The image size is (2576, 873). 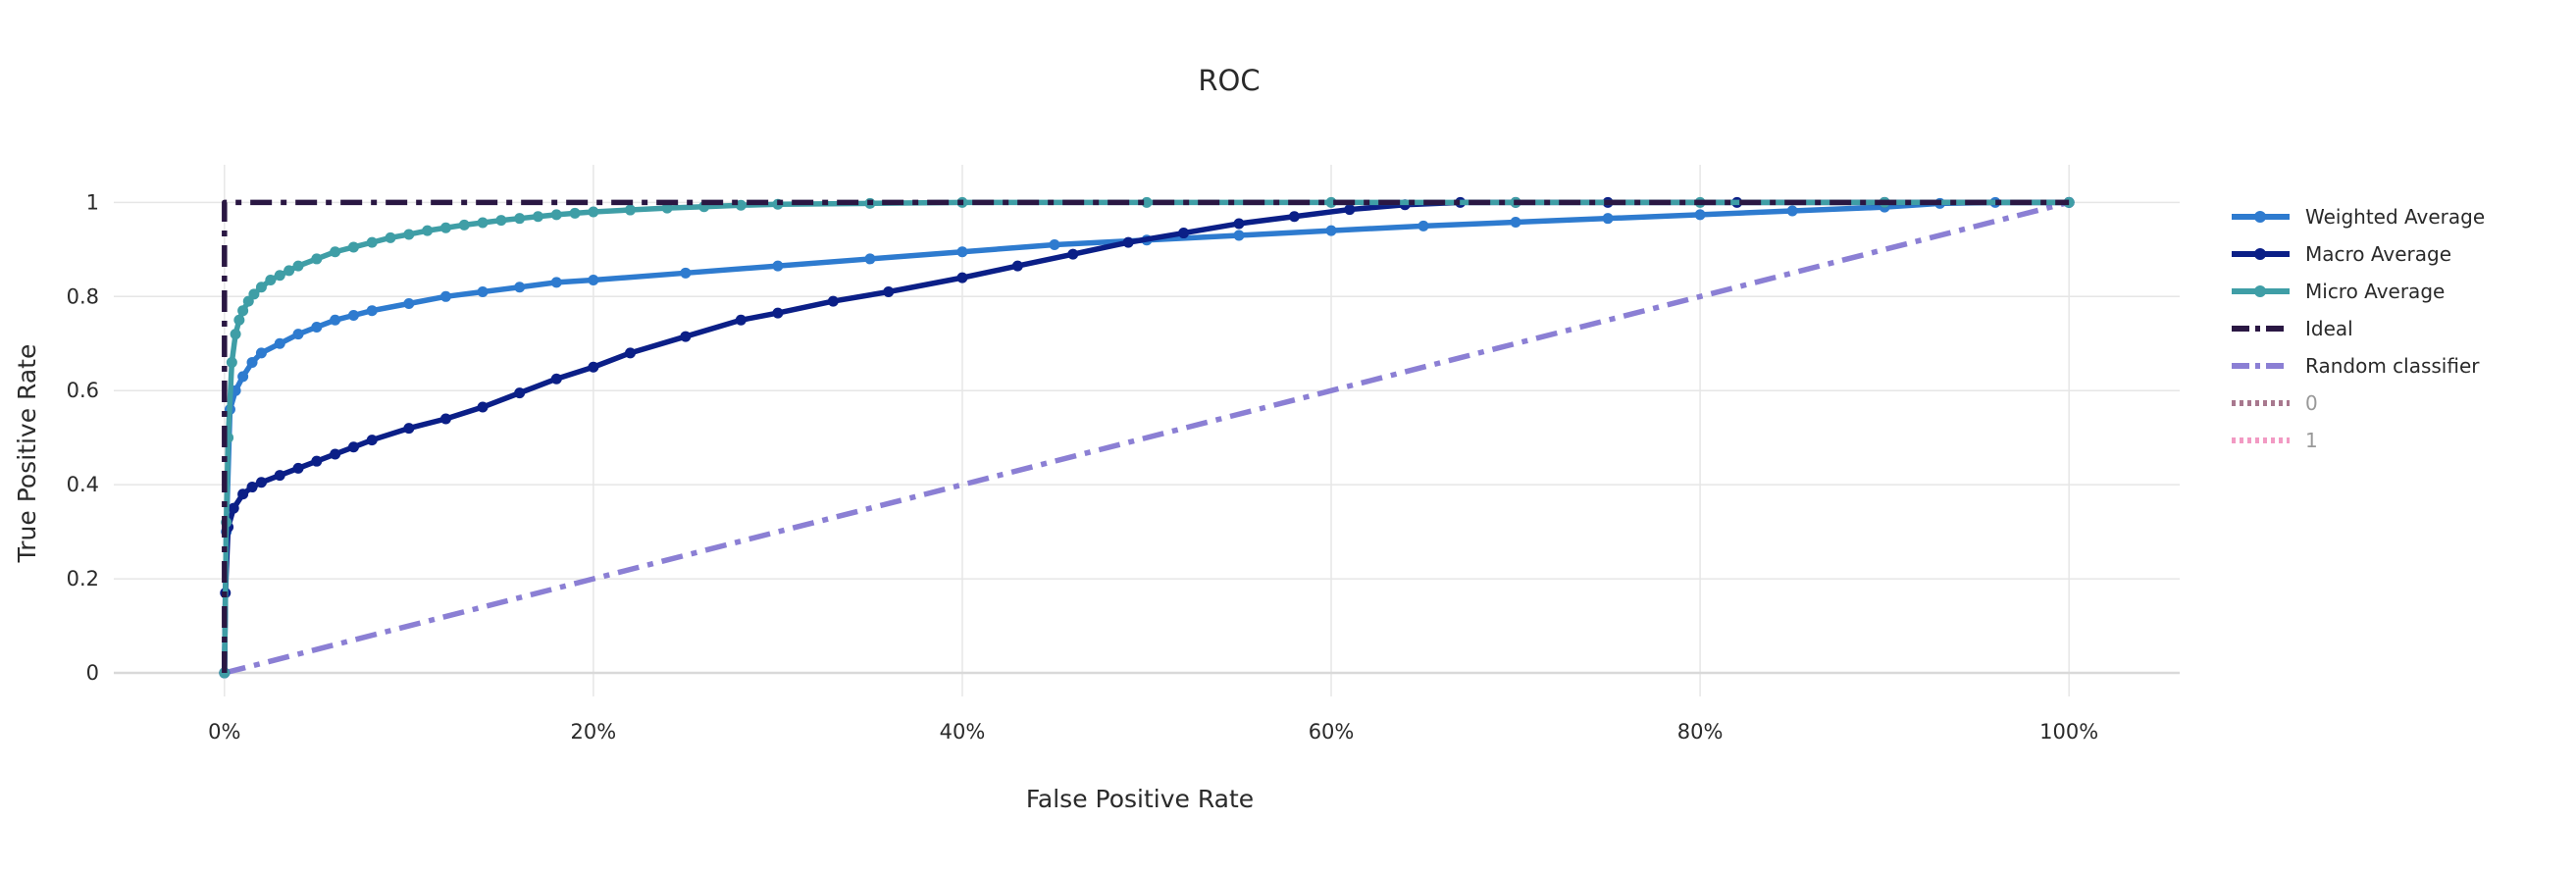 What do you see at coordinates (2292, 328) in the screenshot?
I see `legend-item-ideal: Ideal` at bounding box center [2292, 328].